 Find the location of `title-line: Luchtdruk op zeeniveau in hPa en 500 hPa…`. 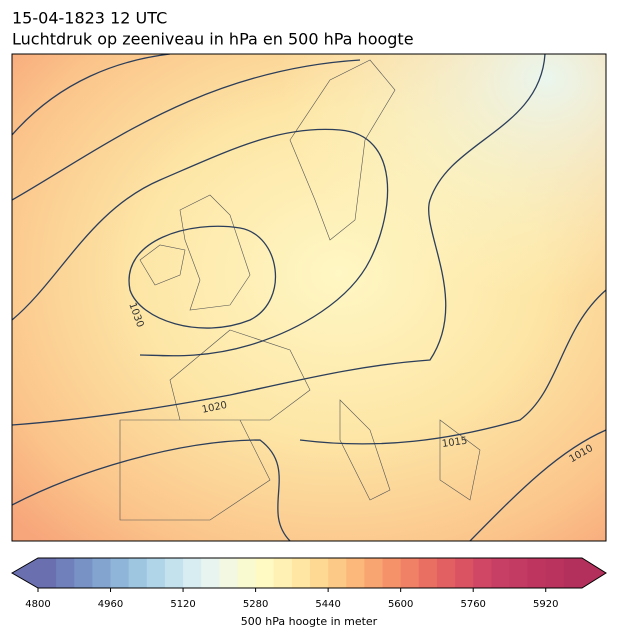

title-line: Luchtdruk op zeeniveau in hPa en 500 hPa… is located at coordinates (213, 39).